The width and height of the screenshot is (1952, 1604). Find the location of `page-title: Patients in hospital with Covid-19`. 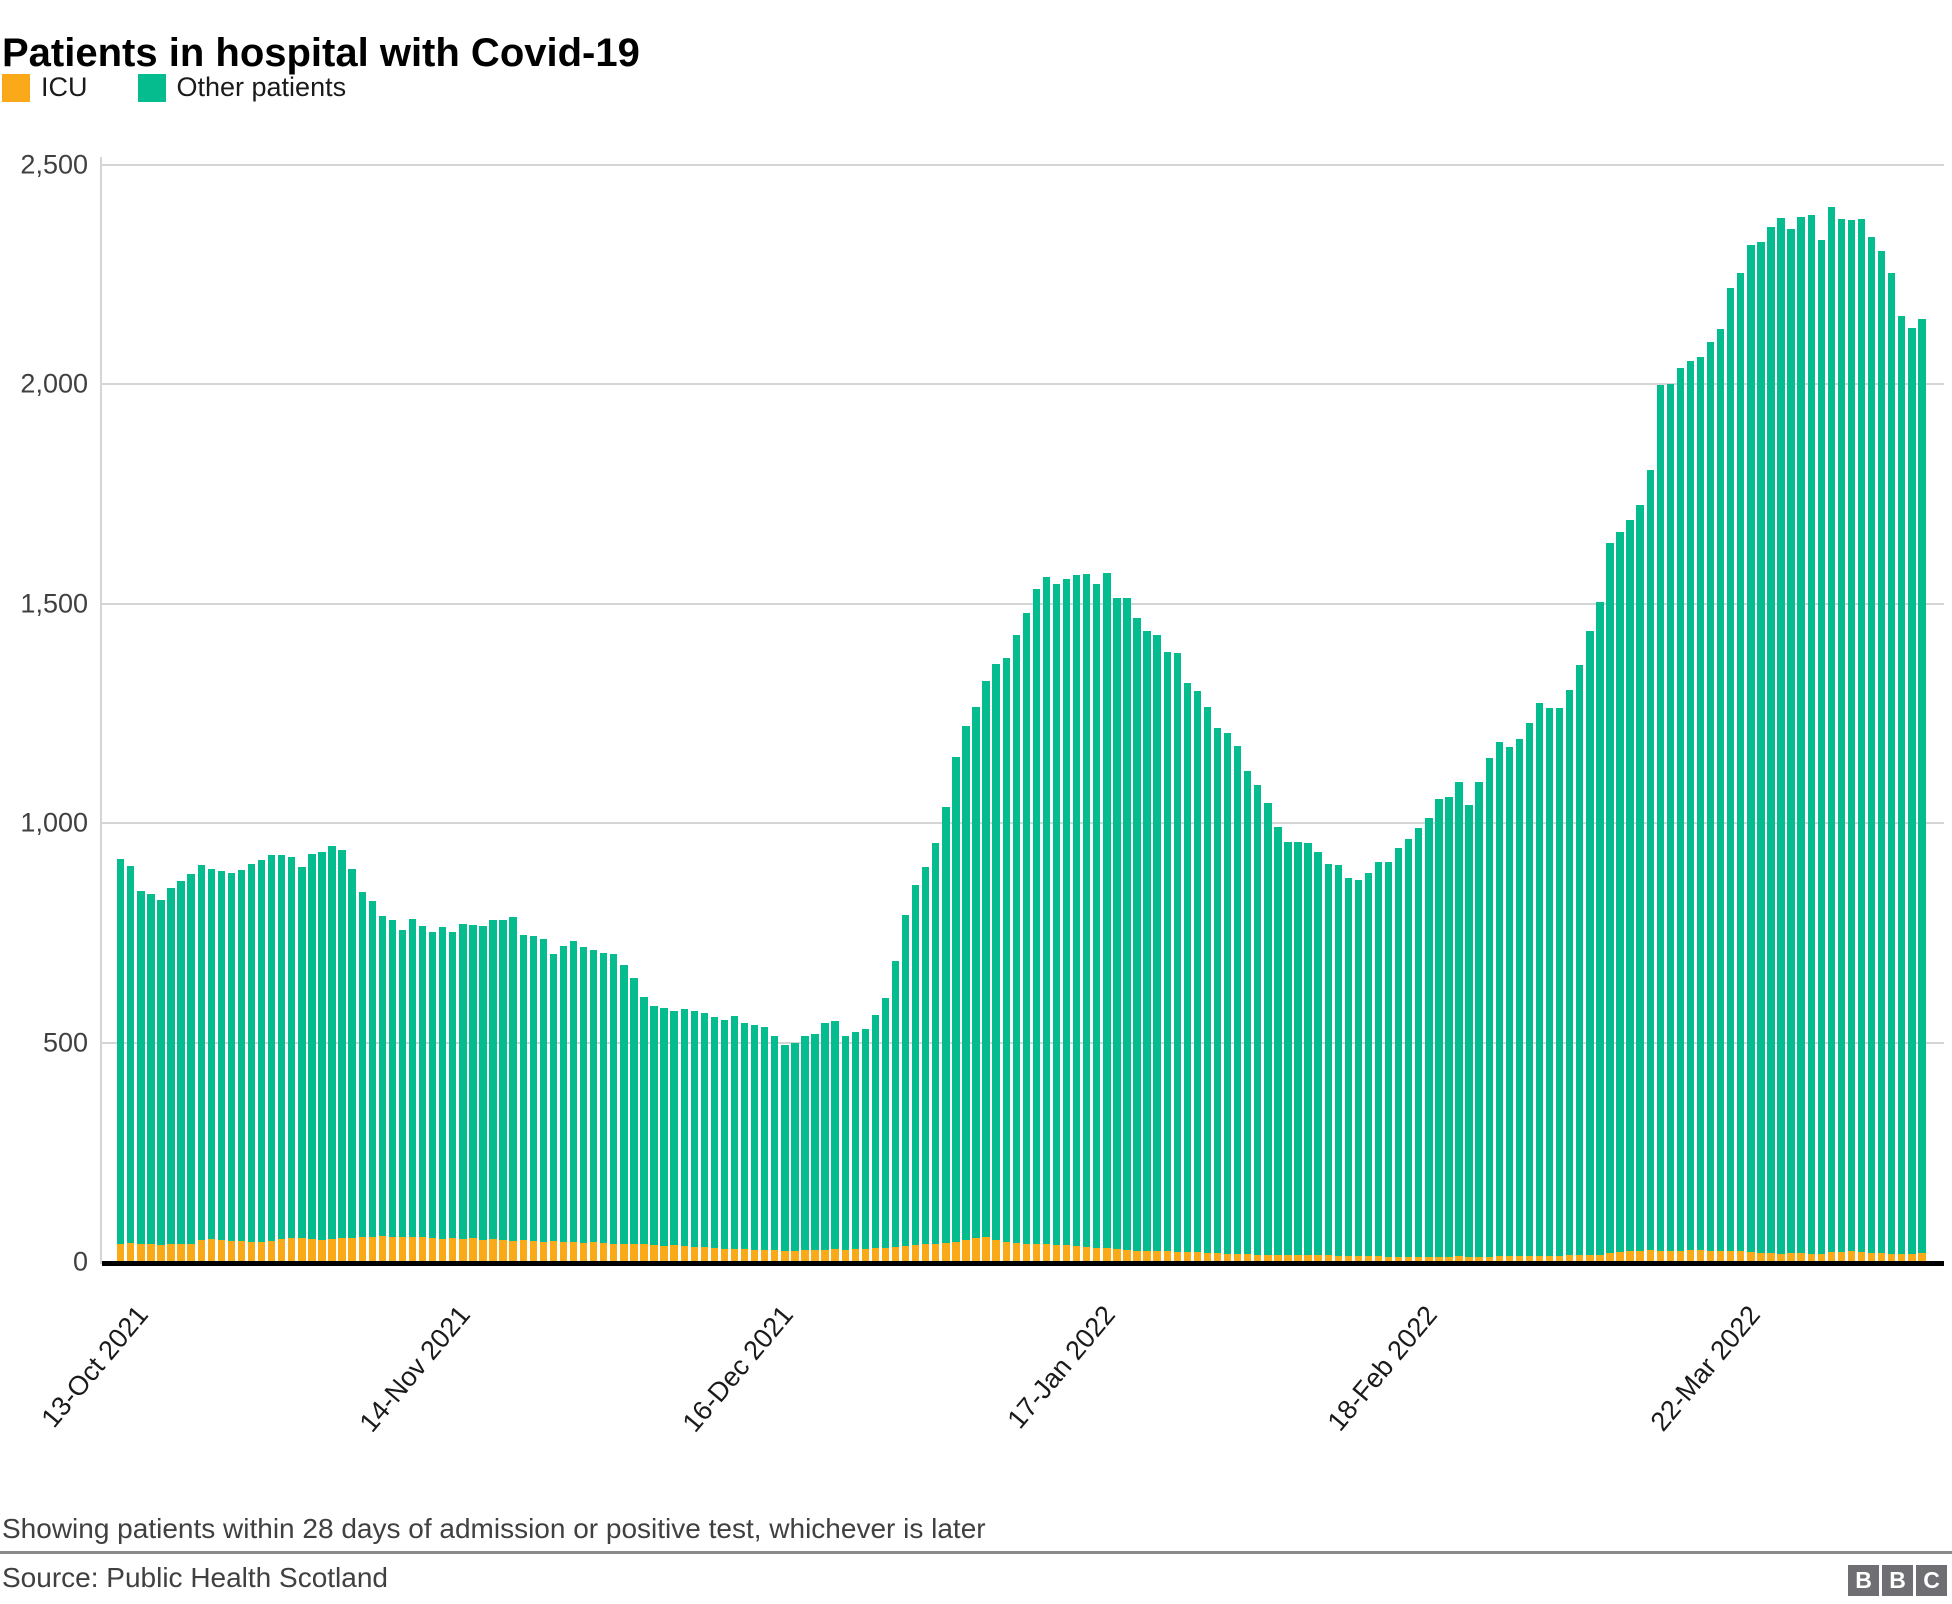

page-title: Patients in hospital with Covid-19 is located at coordinates (321, 52).